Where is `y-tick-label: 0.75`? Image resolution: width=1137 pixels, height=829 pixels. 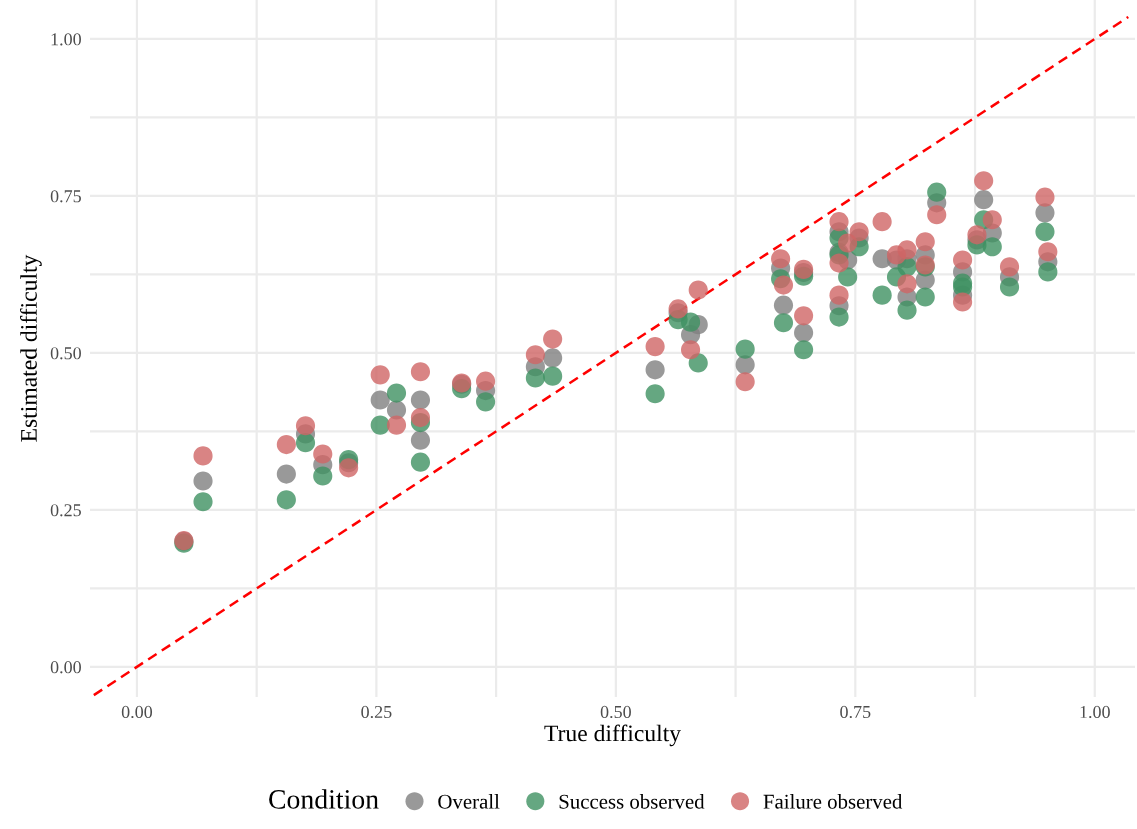
y-tick-label: 0.75 is located at coordinates (65, 196).